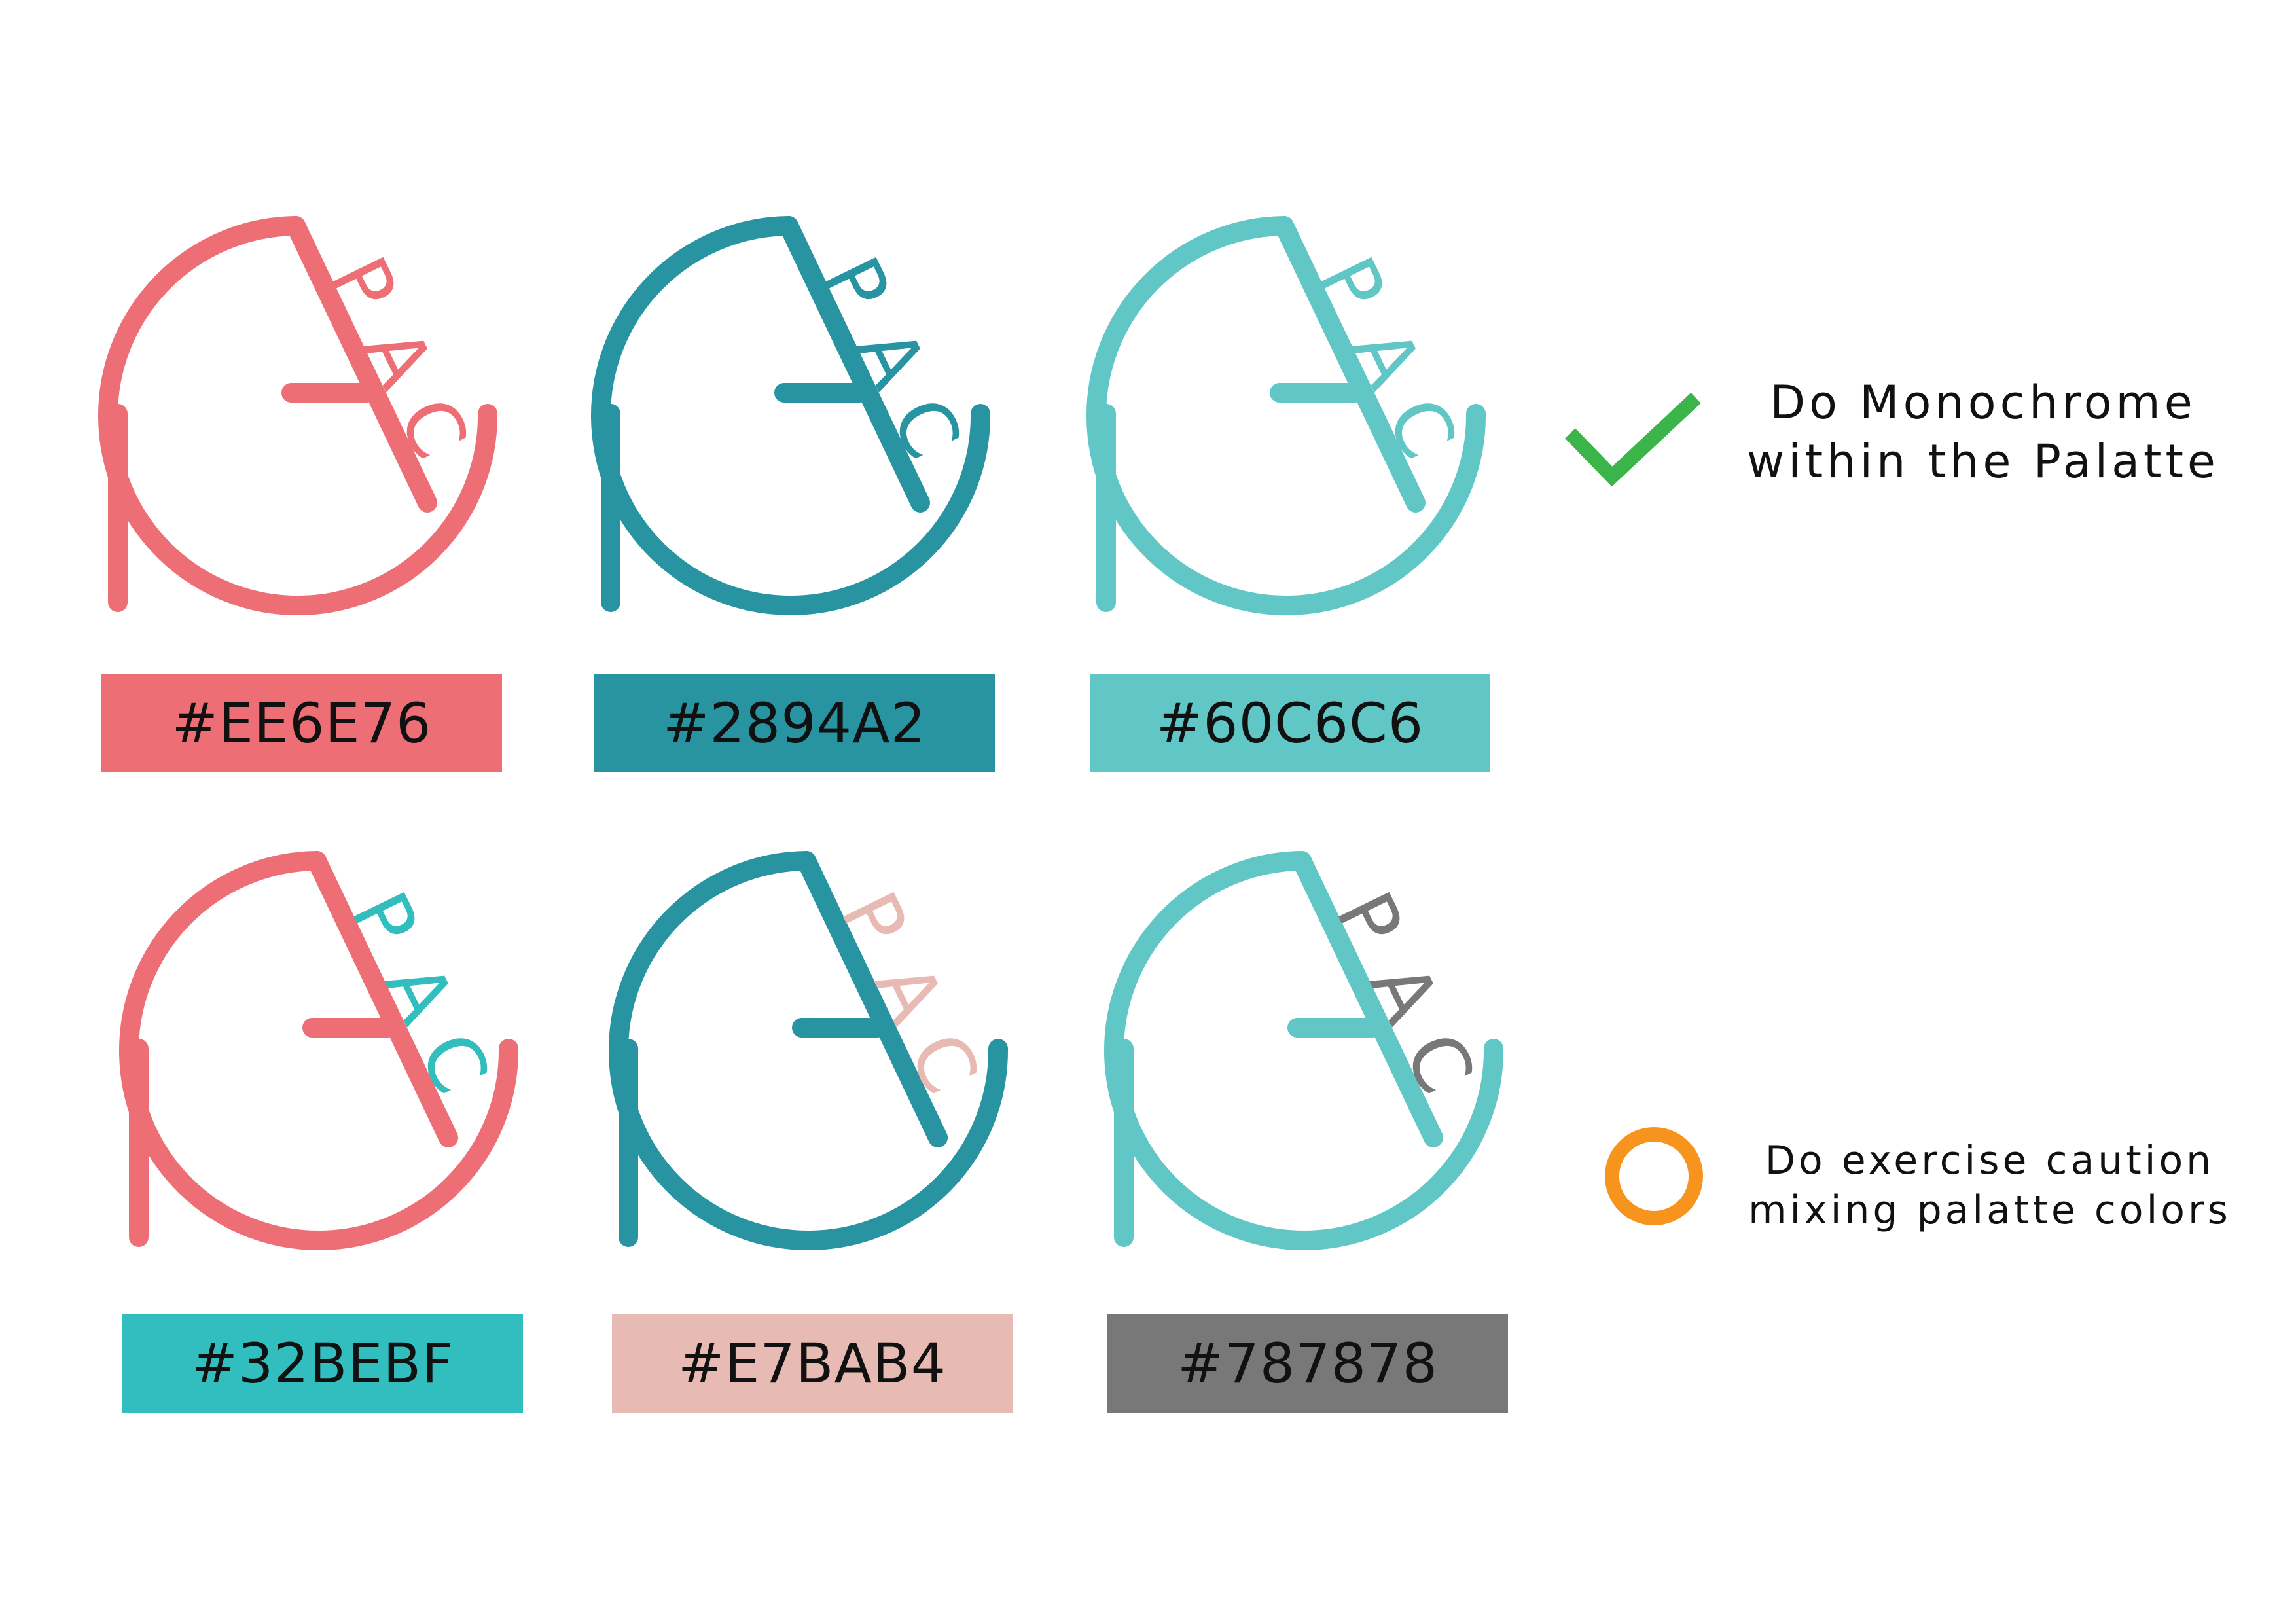 This screenshot has height=1624, width=2296. I want to click on logo-variant-coral: P A C #EE6E76, so click(309, 550).